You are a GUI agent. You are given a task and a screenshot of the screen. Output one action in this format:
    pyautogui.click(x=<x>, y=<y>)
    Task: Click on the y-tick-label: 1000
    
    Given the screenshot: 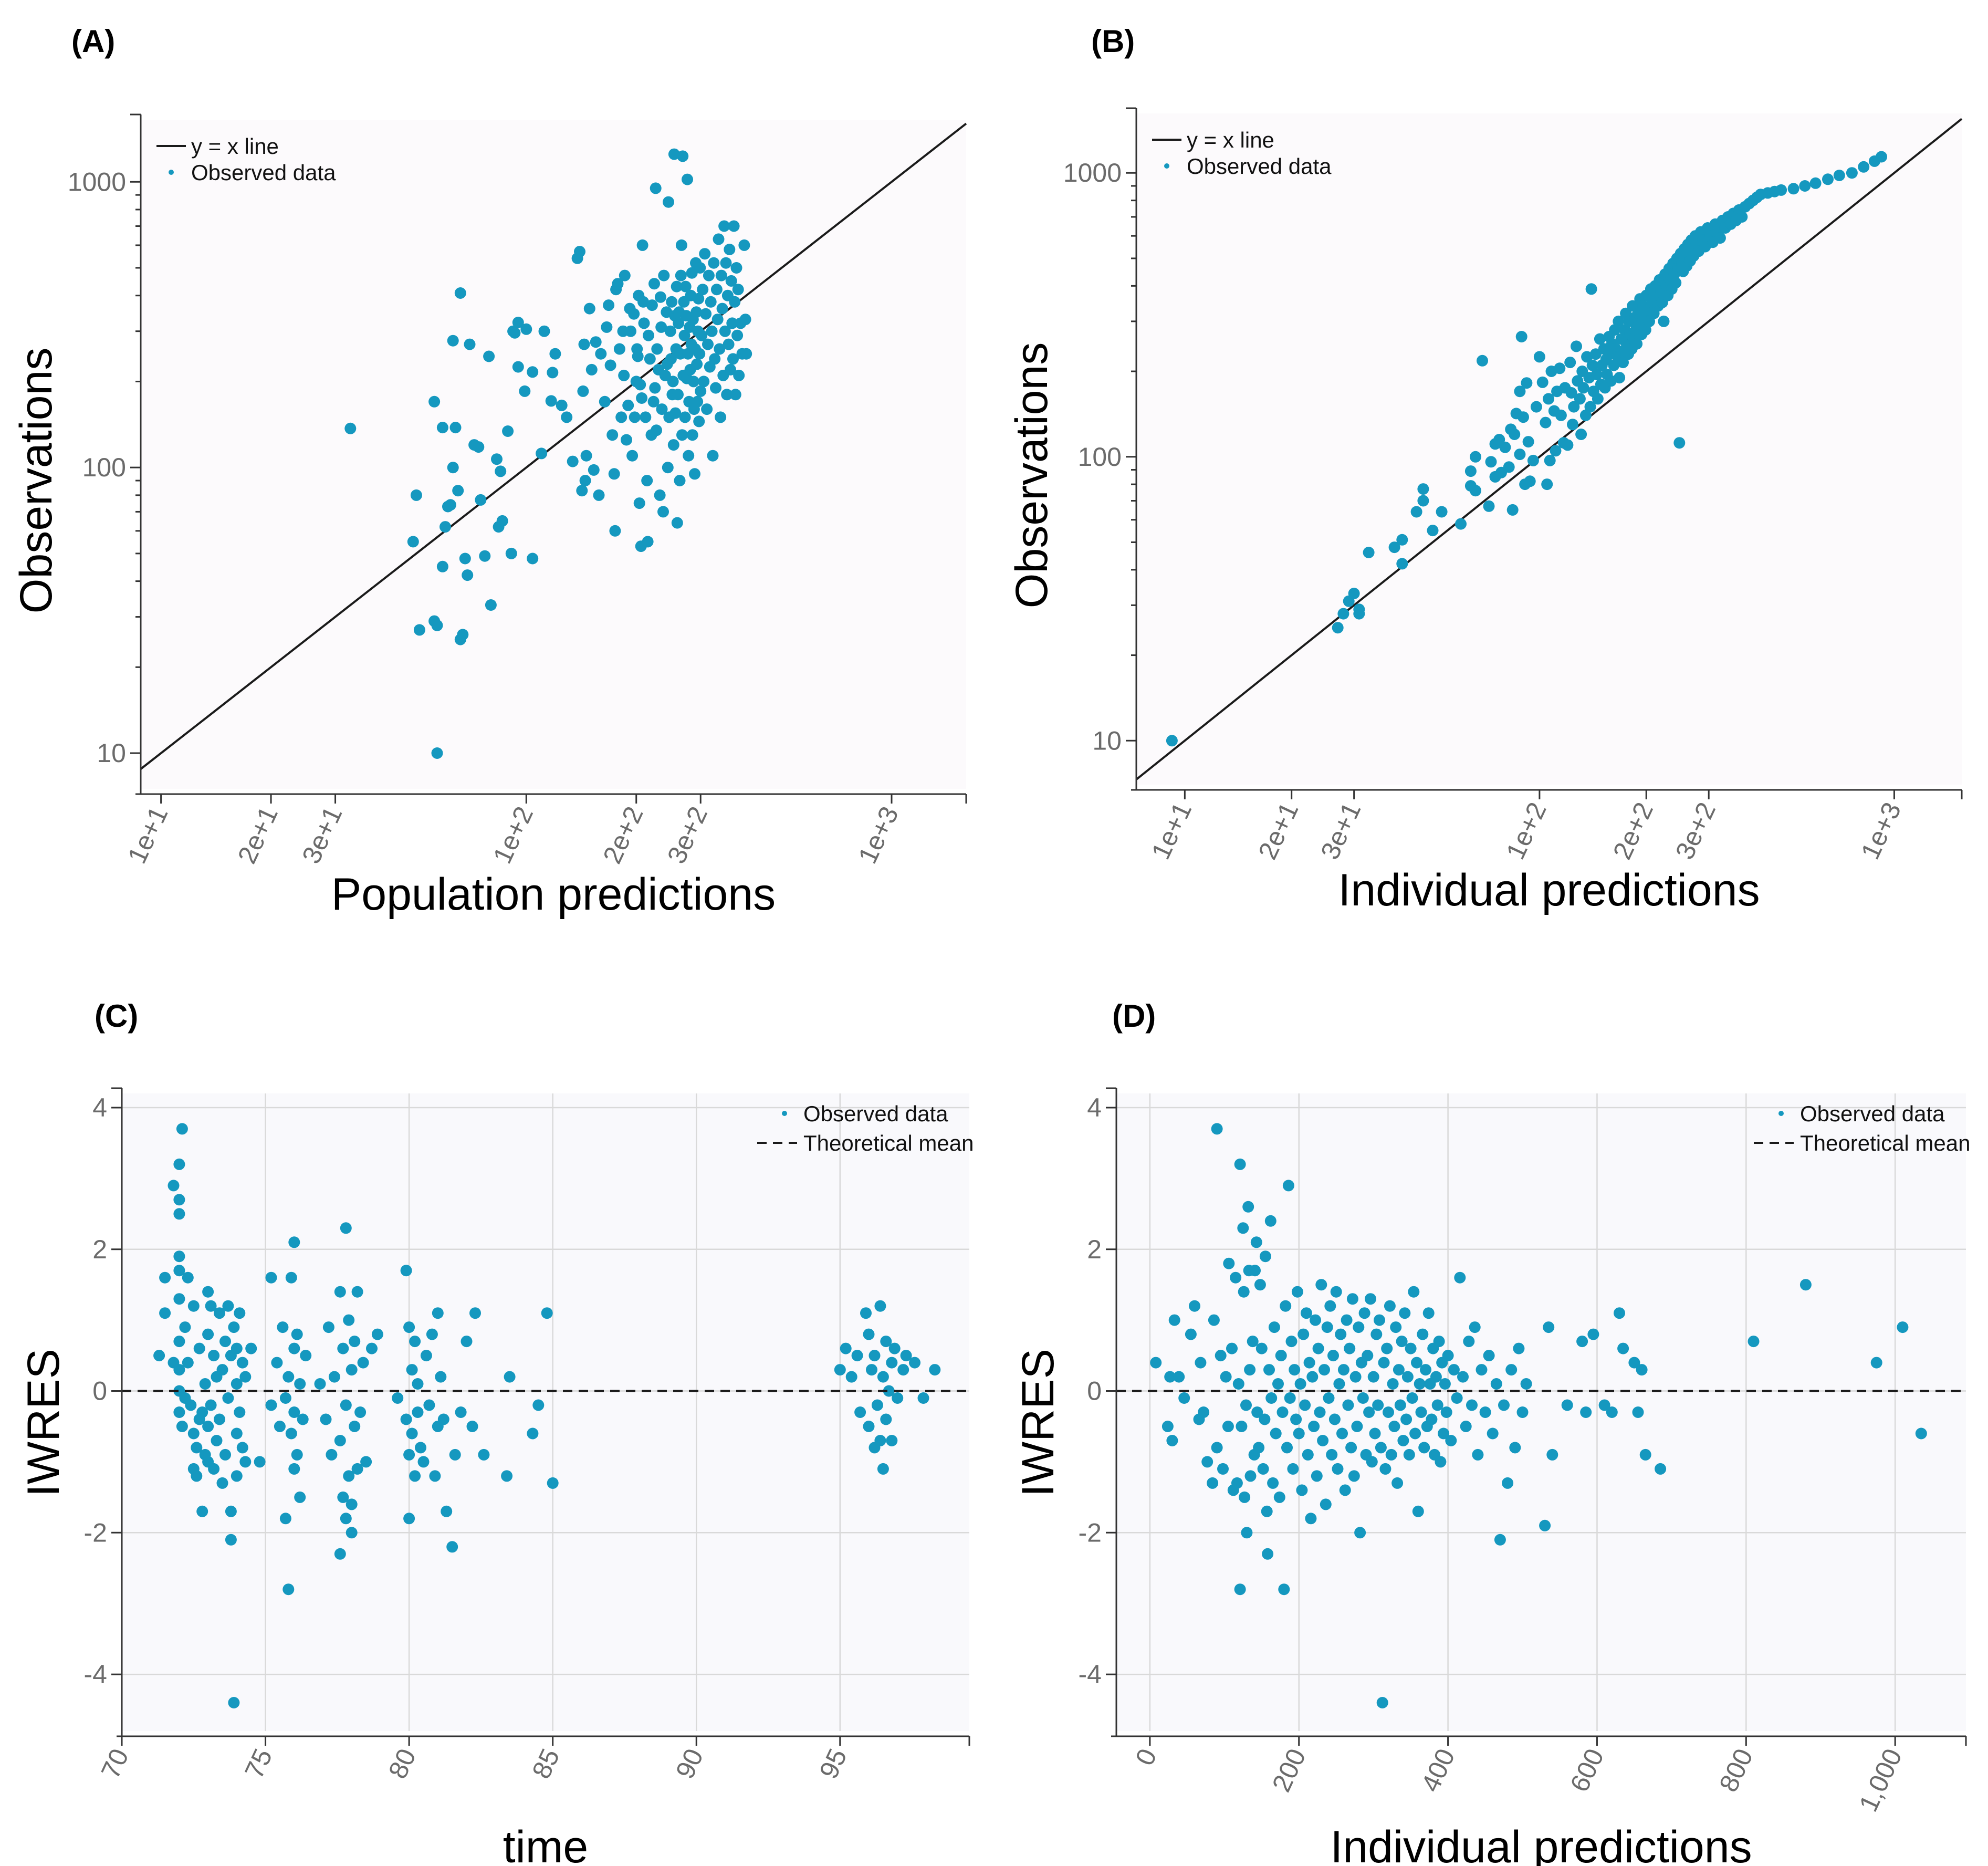 What is the action you would take?
    pyautogui.click(x=97, y=181)
    